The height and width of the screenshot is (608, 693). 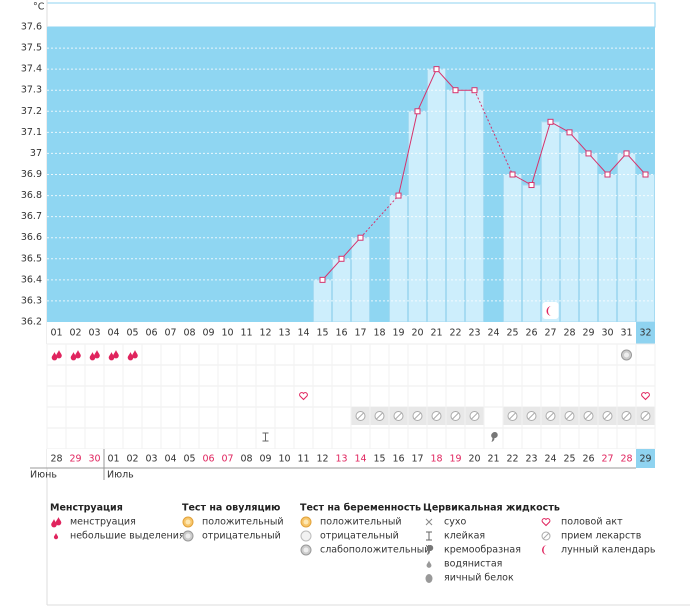 What do you see at coordinates (569, 333) in the screenshot?
I see `cycle-day: 28` at bounding box center [569, 333].